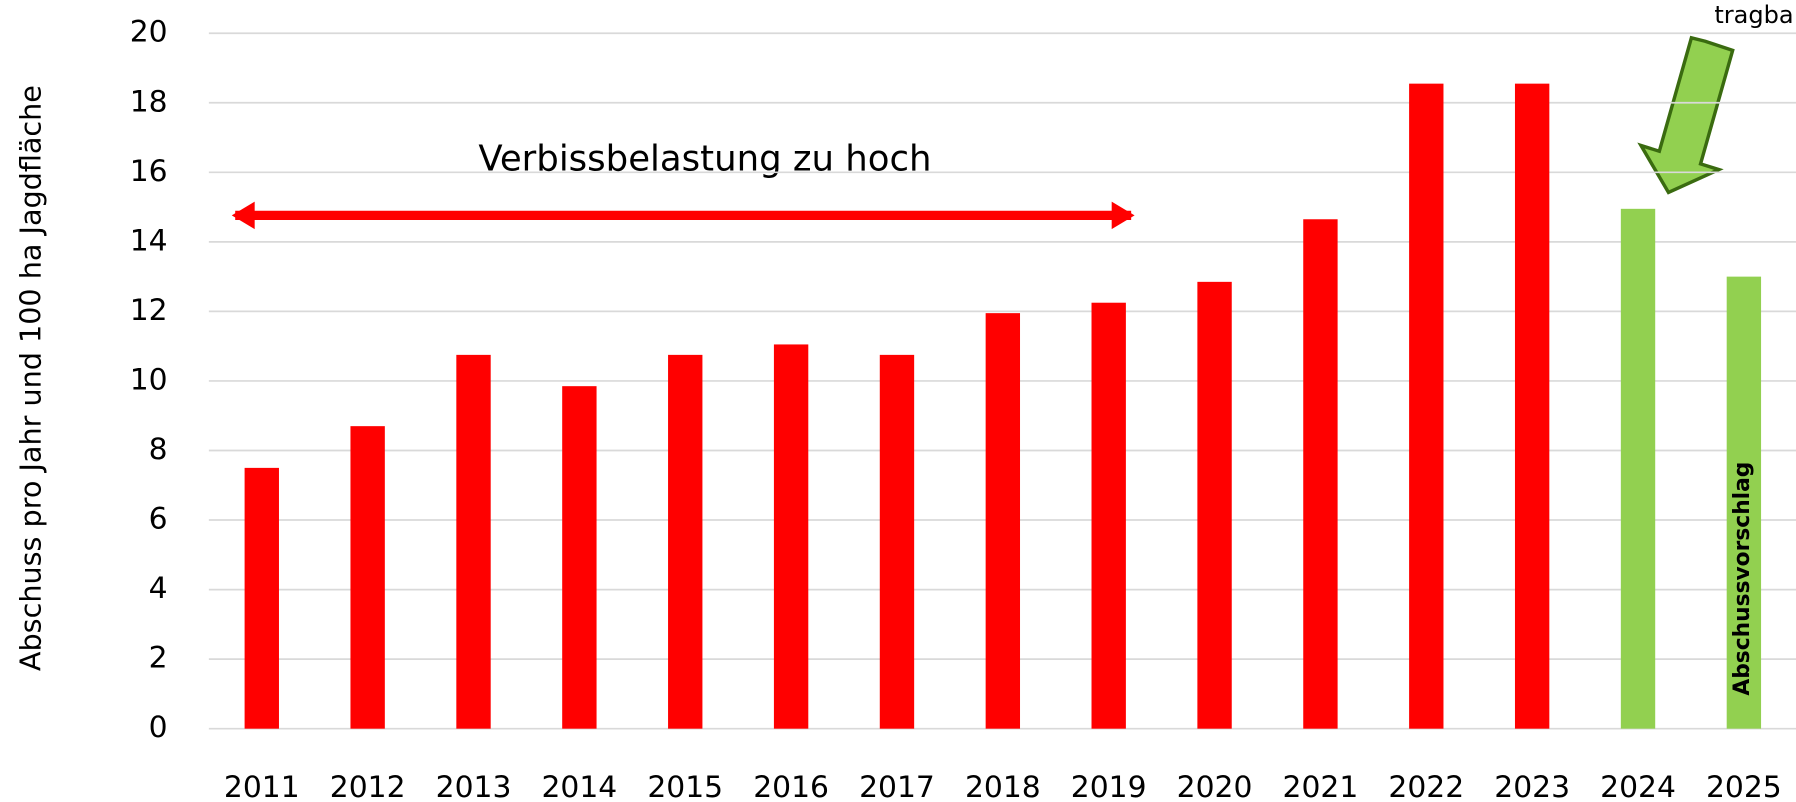 The height and width of the screenshot is (802, 1796). I want to click on y-tick-label: 14, so click(149, 240).